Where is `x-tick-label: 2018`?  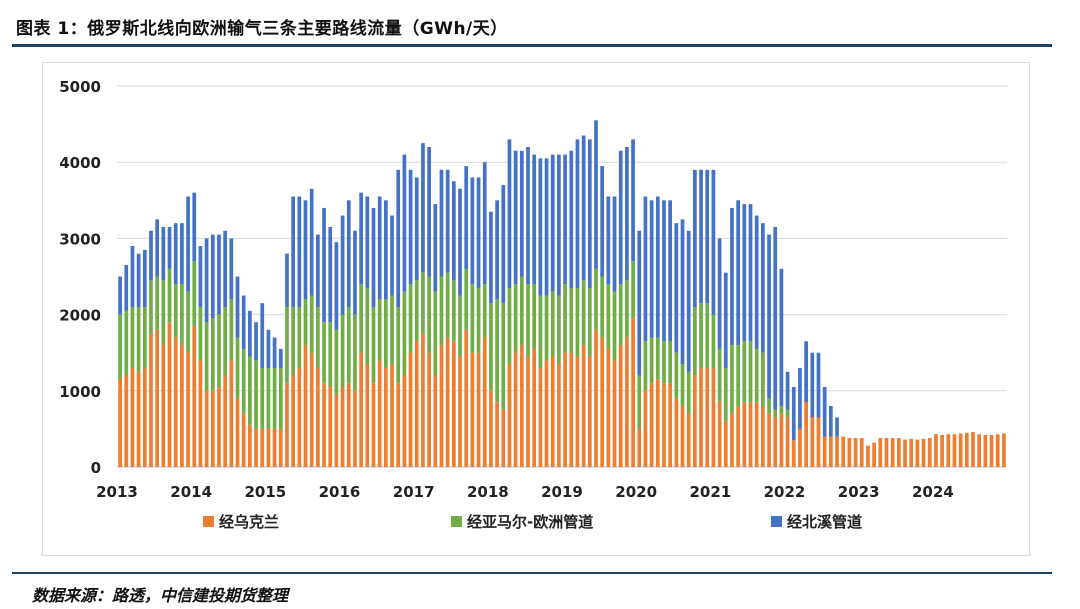
x-tick-label: 2018 is located at coordinates (488, 492).